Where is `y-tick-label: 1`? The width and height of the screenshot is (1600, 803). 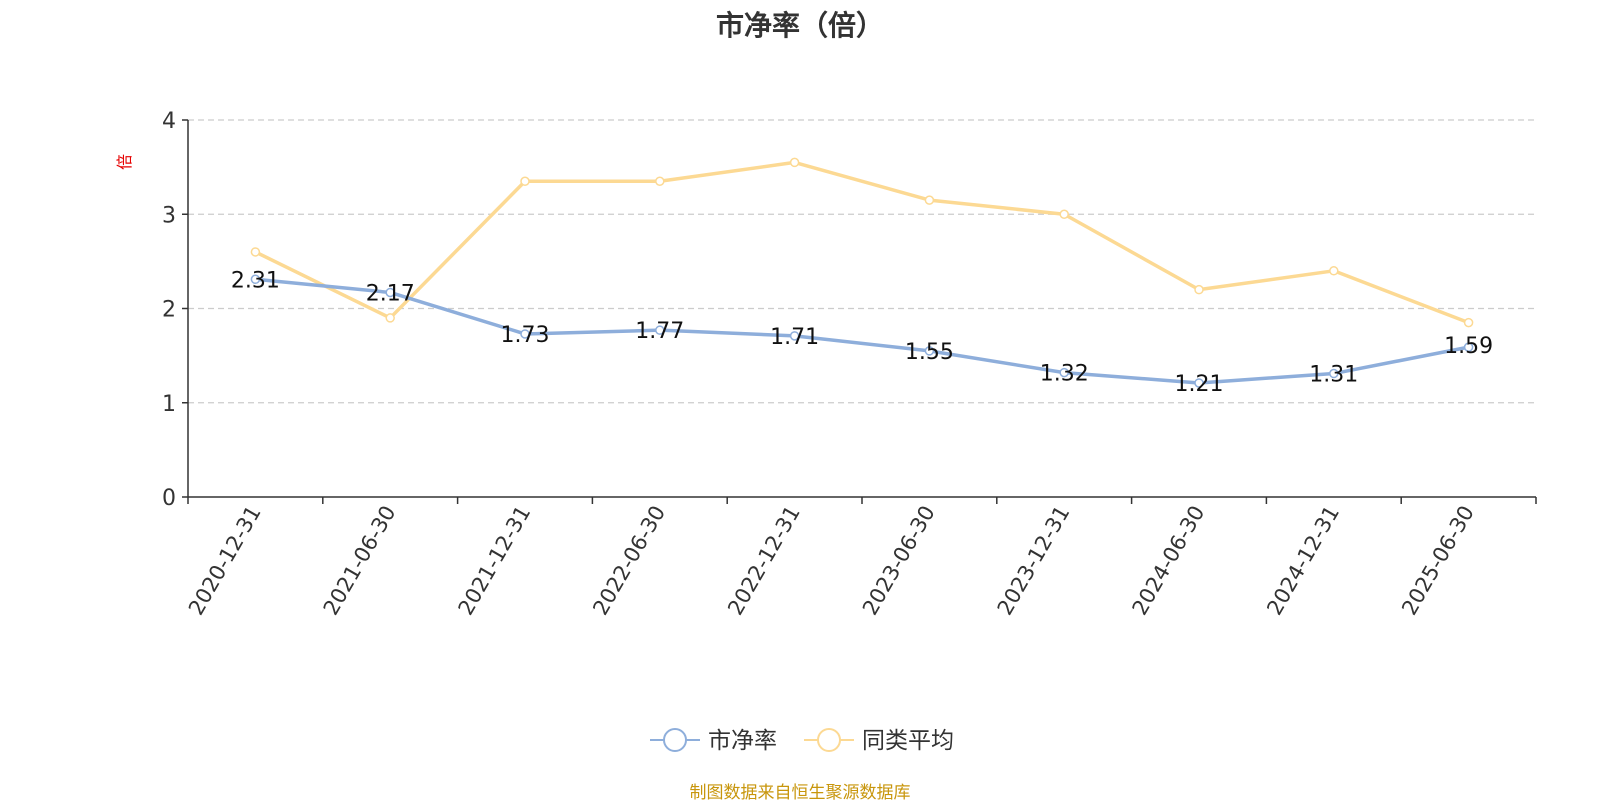 y-tick-label: 1 is located at coordinates (169, 404).